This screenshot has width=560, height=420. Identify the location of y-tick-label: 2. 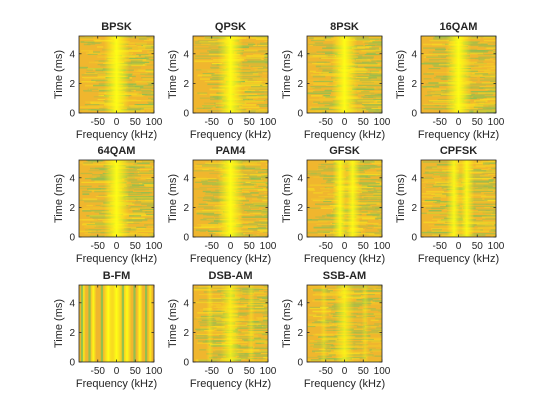
(72, 84).